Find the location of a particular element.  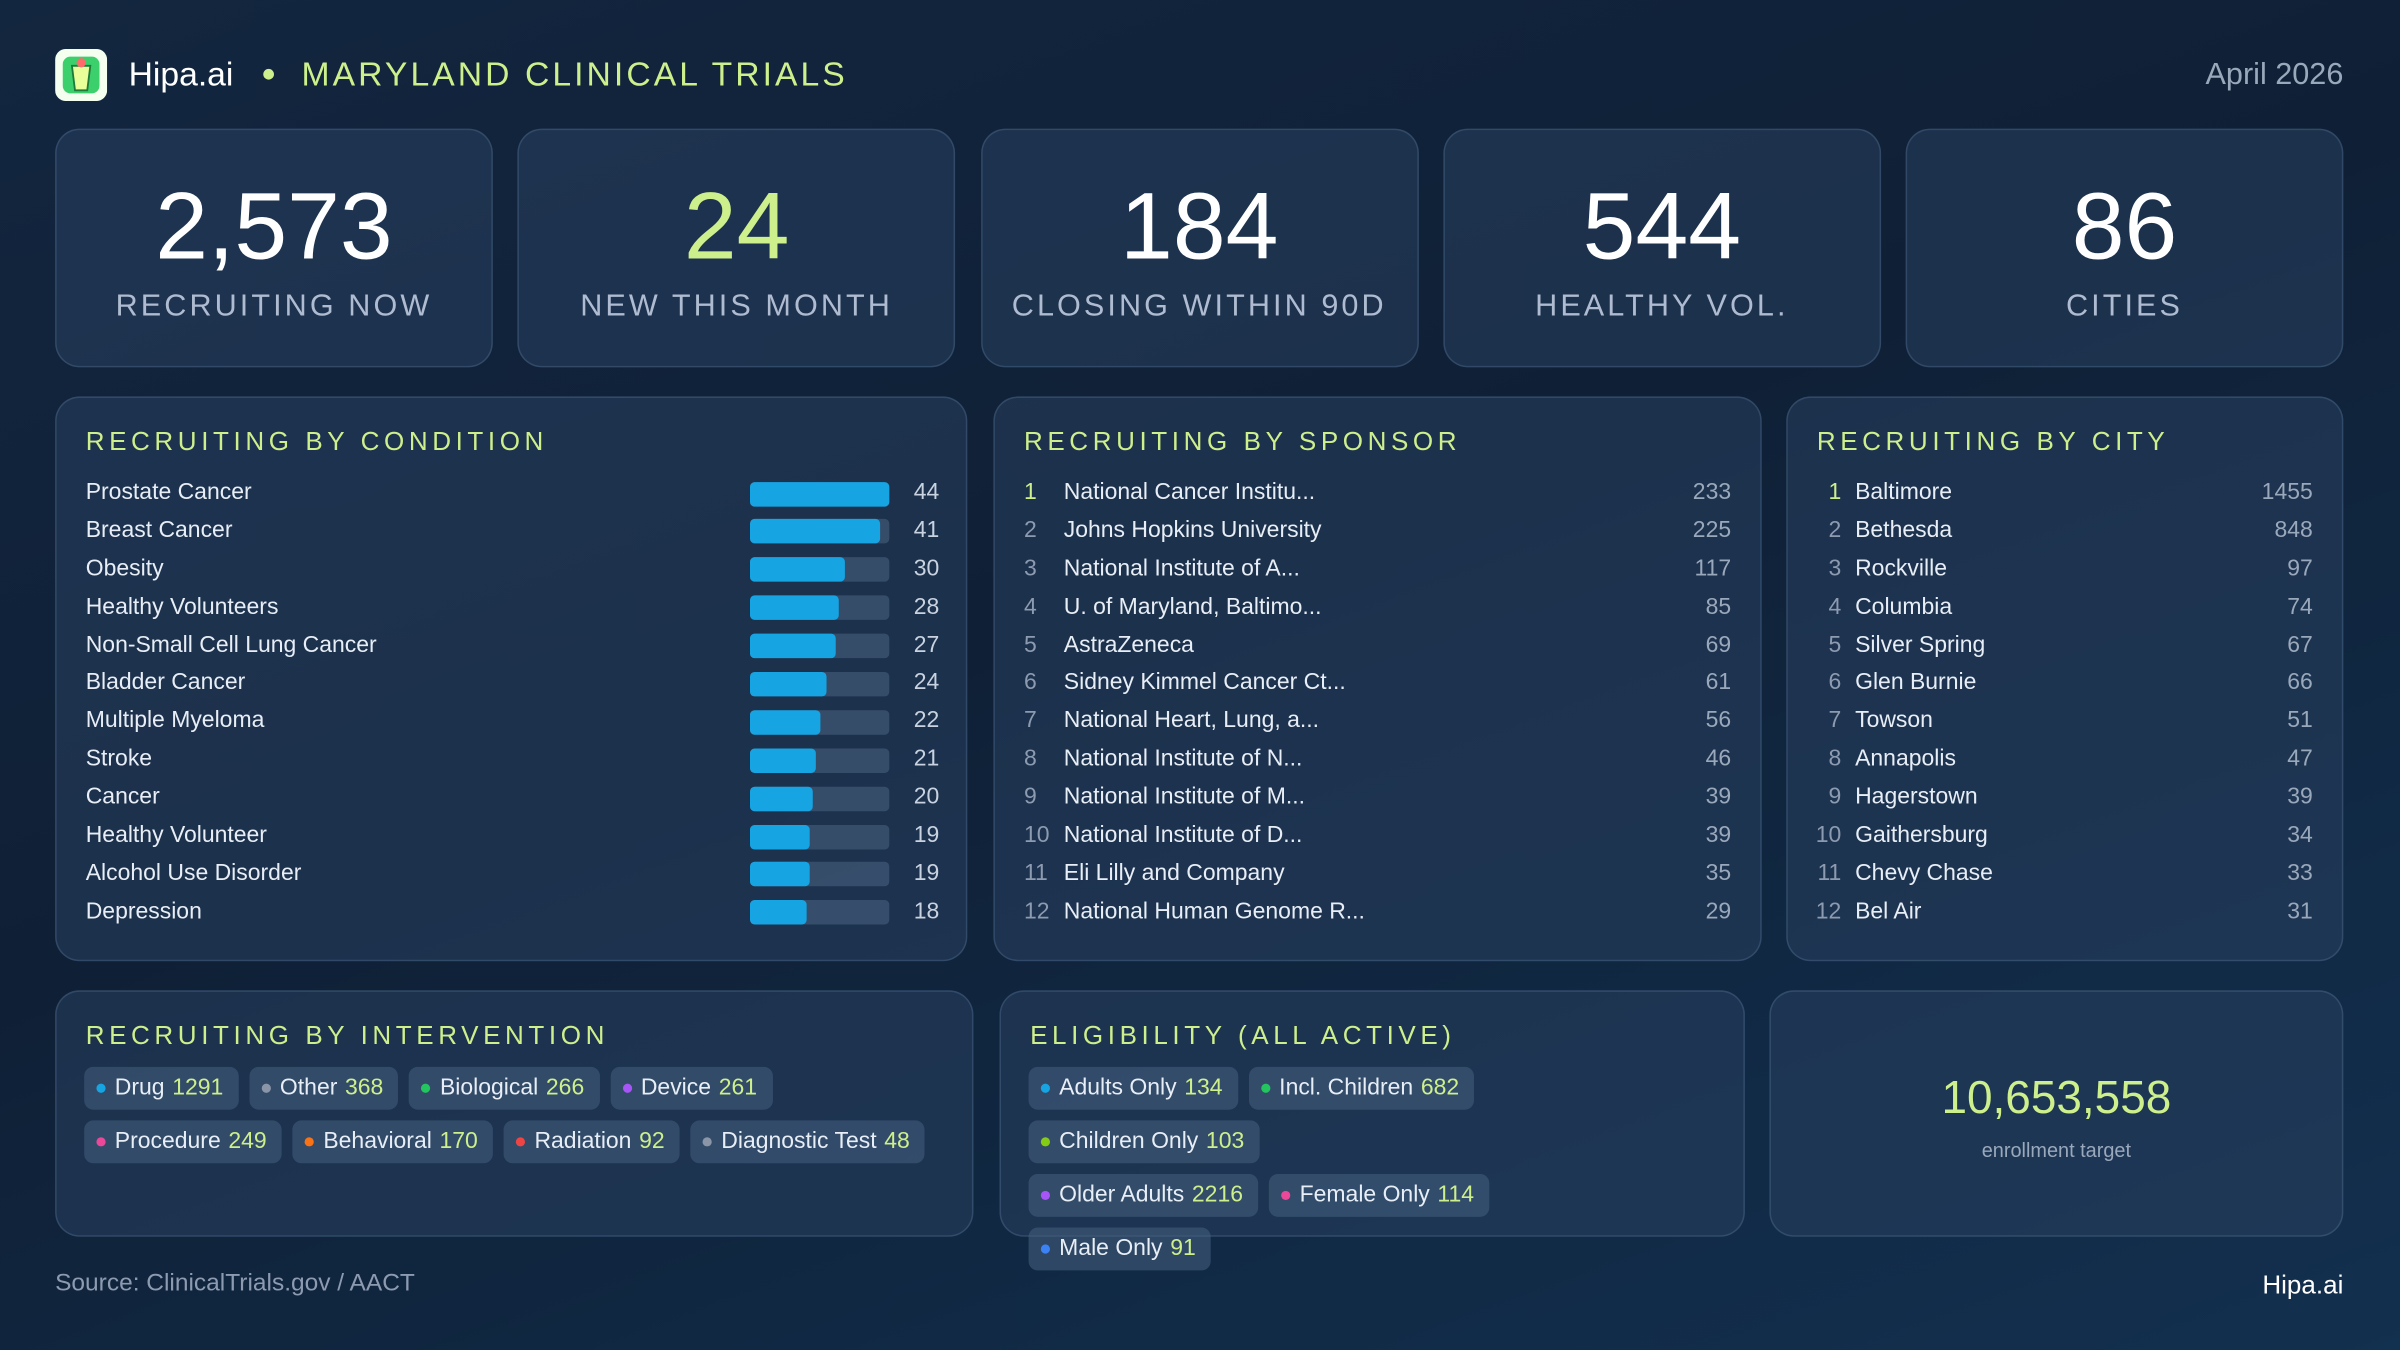

sponsors-count: 233 is located at coordinates (1712, 492).